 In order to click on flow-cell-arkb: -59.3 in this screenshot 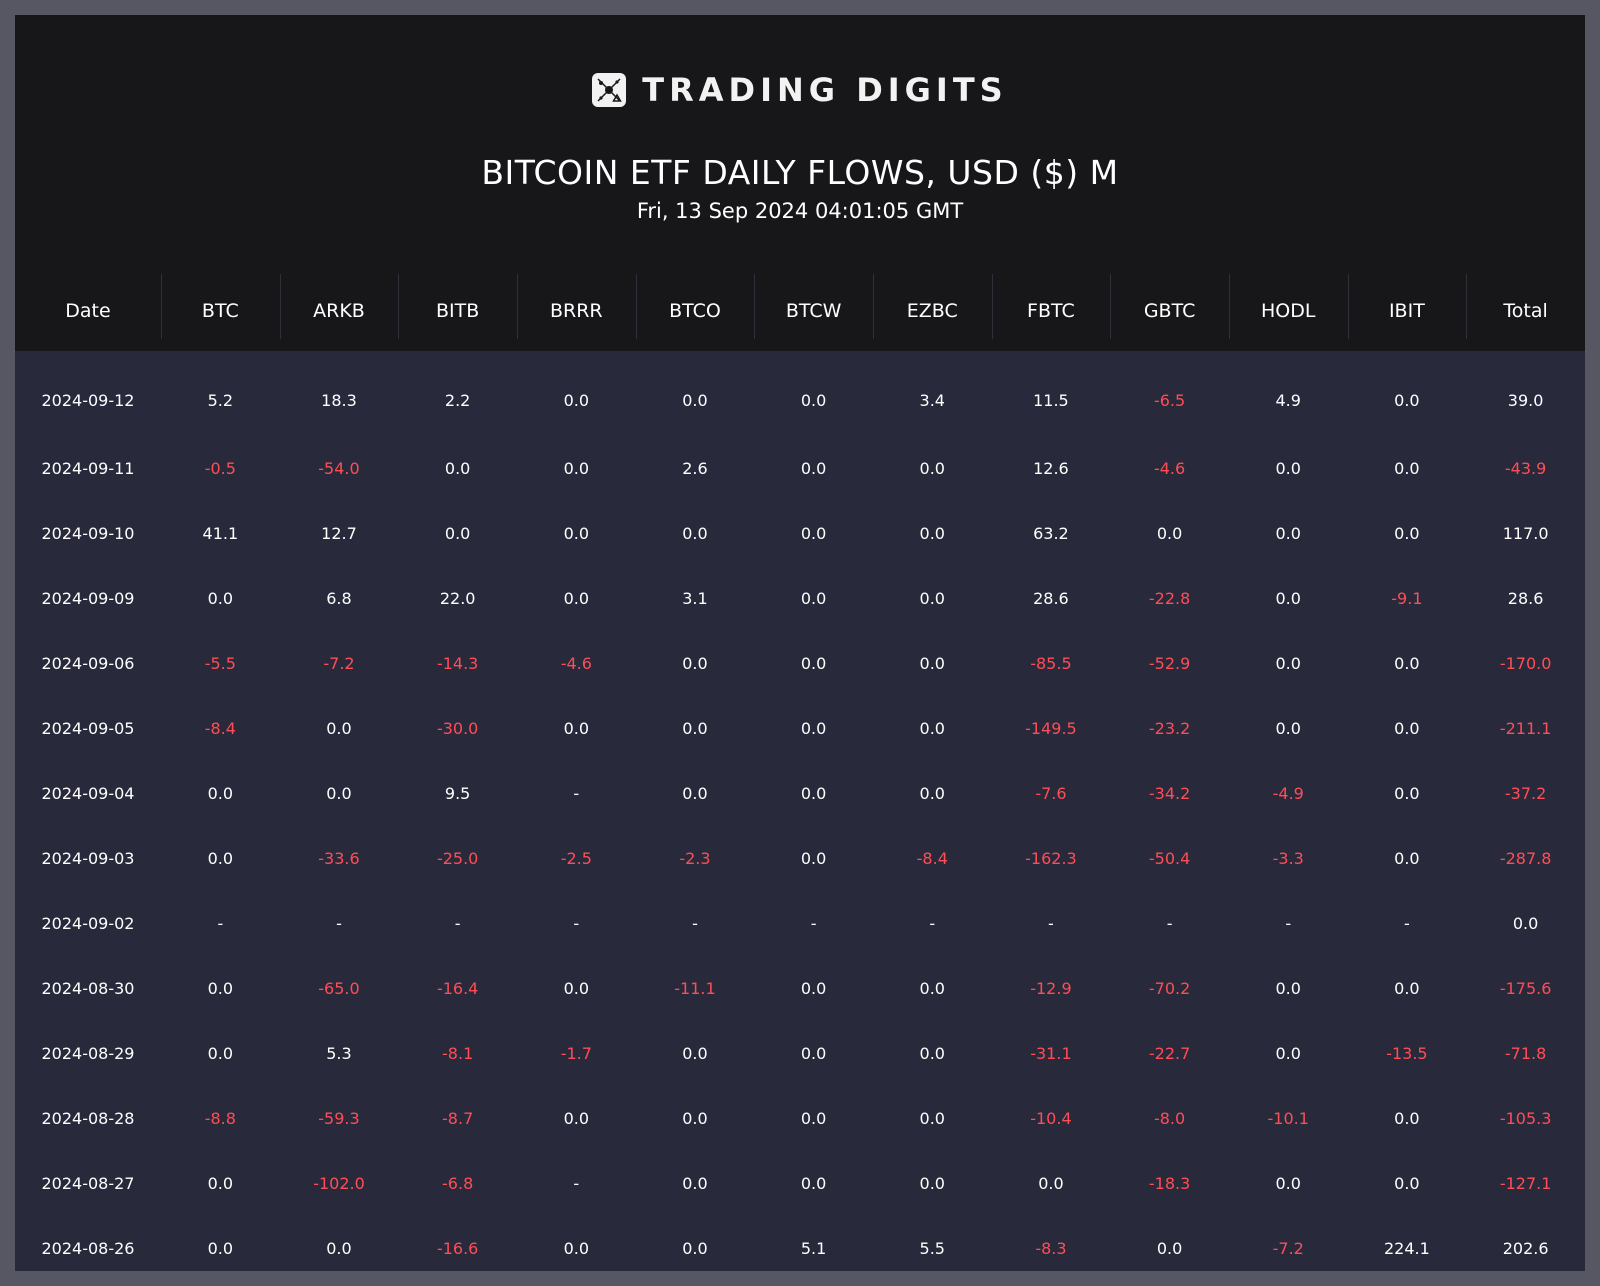, I will do `click(339, 1118)`.